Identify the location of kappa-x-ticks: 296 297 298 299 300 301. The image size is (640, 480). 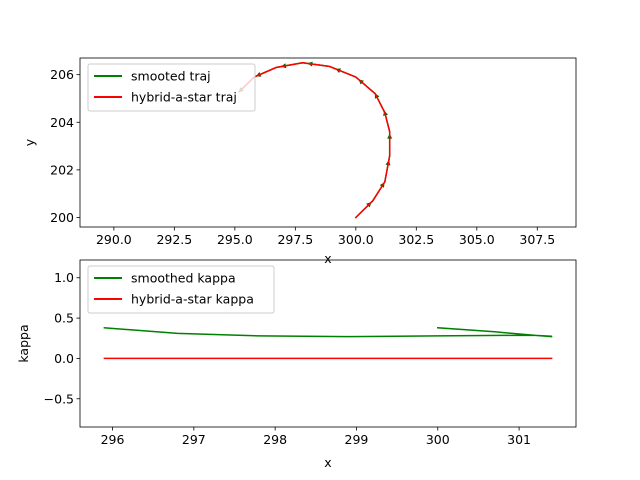
(316, 437).